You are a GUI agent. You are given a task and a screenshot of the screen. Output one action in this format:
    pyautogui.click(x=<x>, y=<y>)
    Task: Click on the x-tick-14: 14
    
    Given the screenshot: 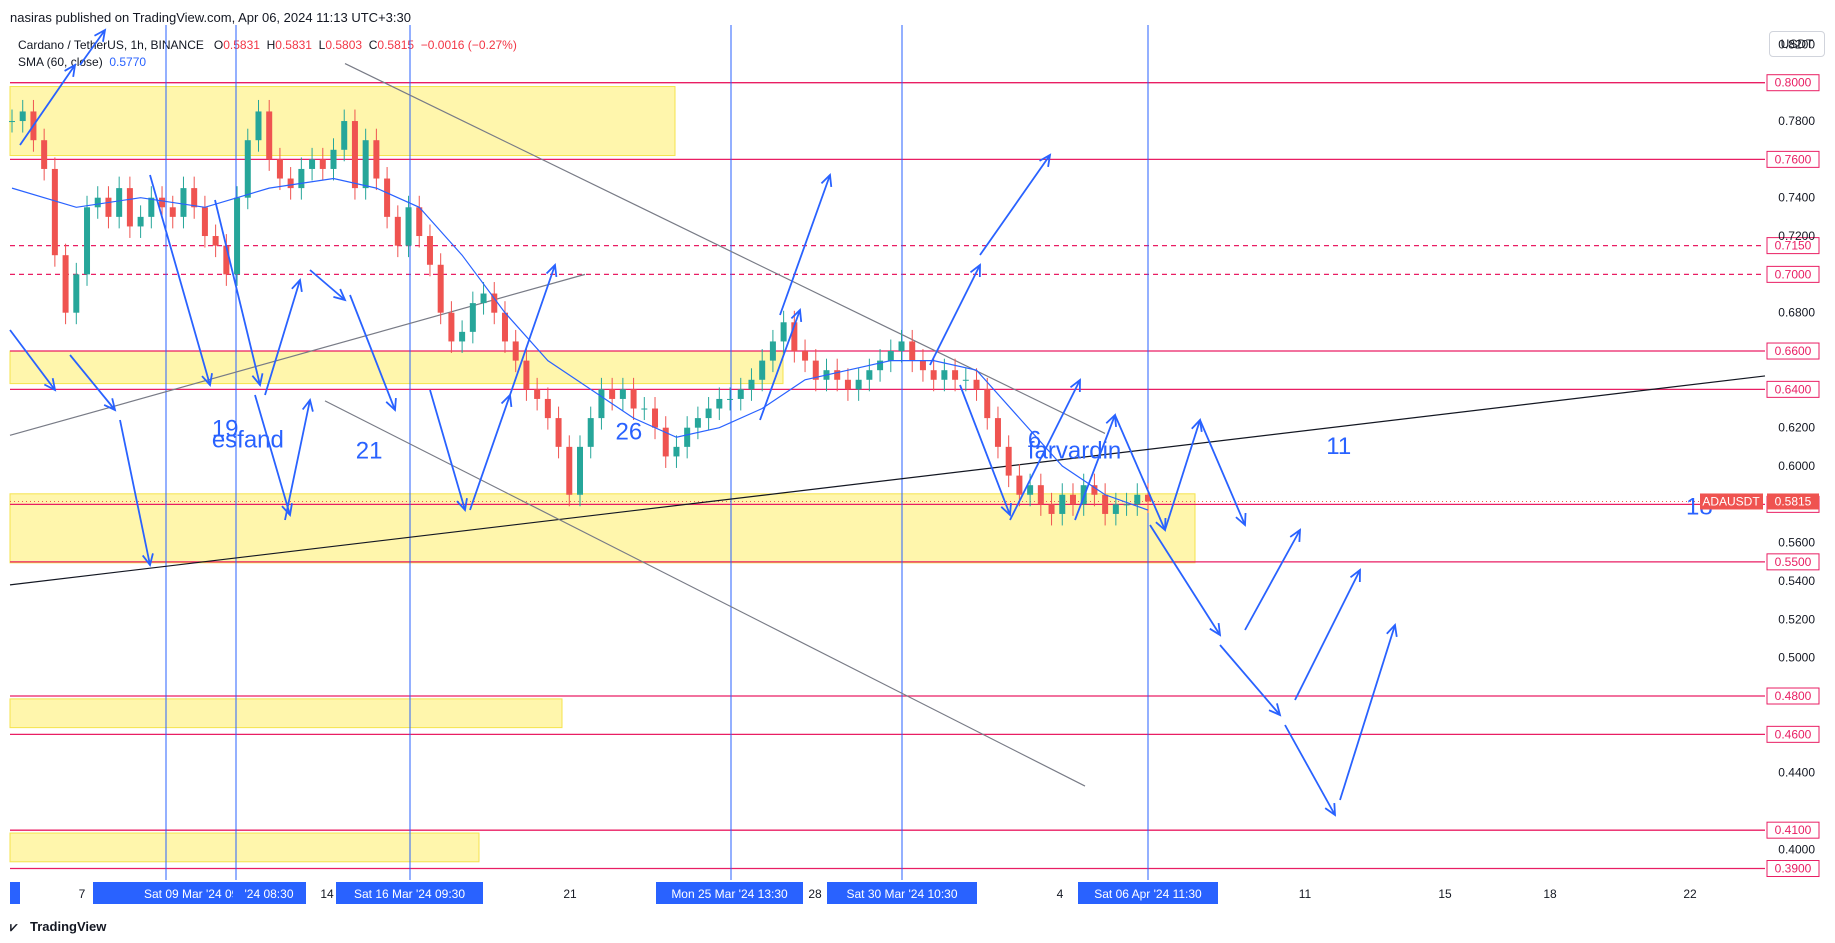 What is the action you would take?
    pyautogui.click(x=327, y=894)
    